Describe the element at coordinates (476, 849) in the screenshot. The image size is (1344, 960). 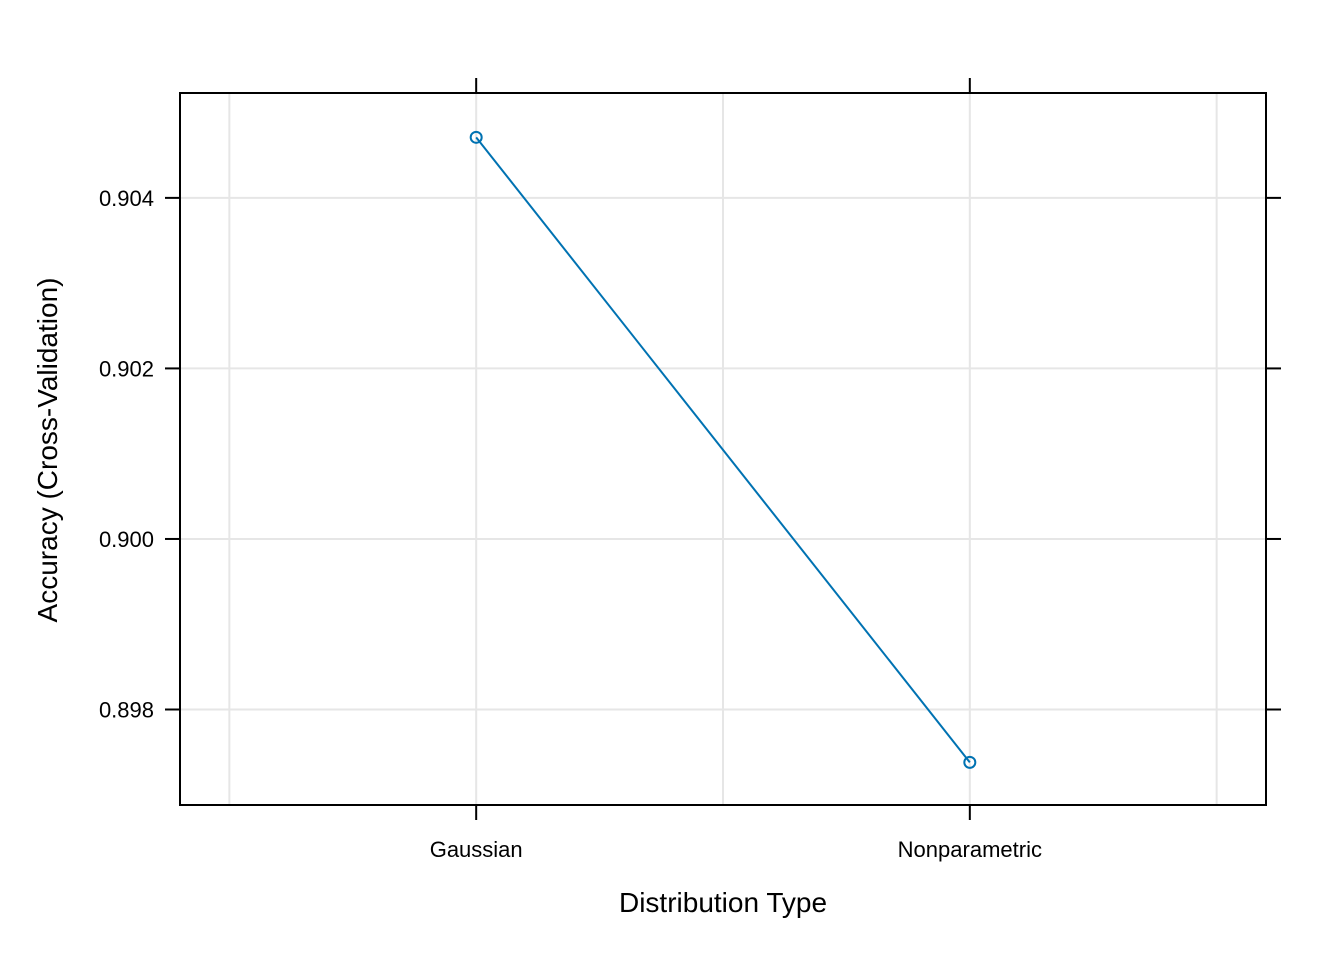
I see `x-tick-label: Gaussian` at that location.